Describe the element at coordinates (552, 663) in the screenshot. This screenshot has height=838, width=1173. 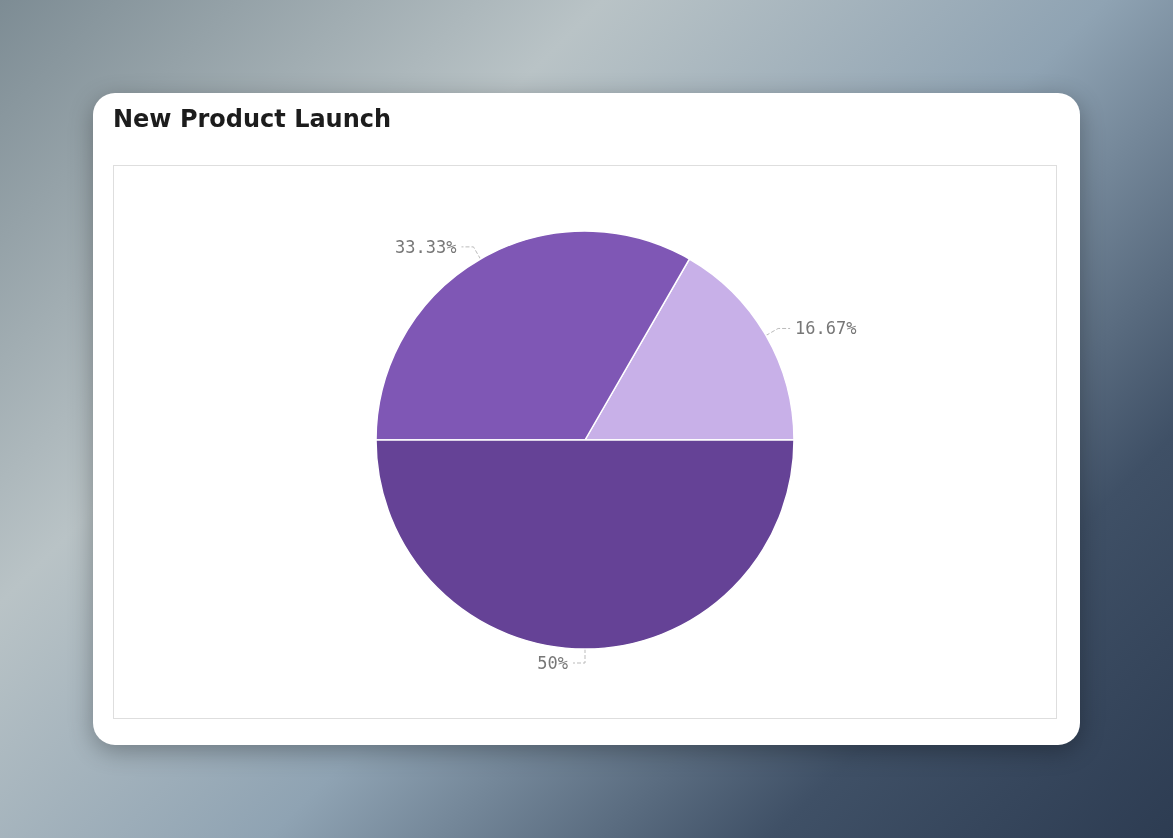
I see `data-label: 50%` at that location.